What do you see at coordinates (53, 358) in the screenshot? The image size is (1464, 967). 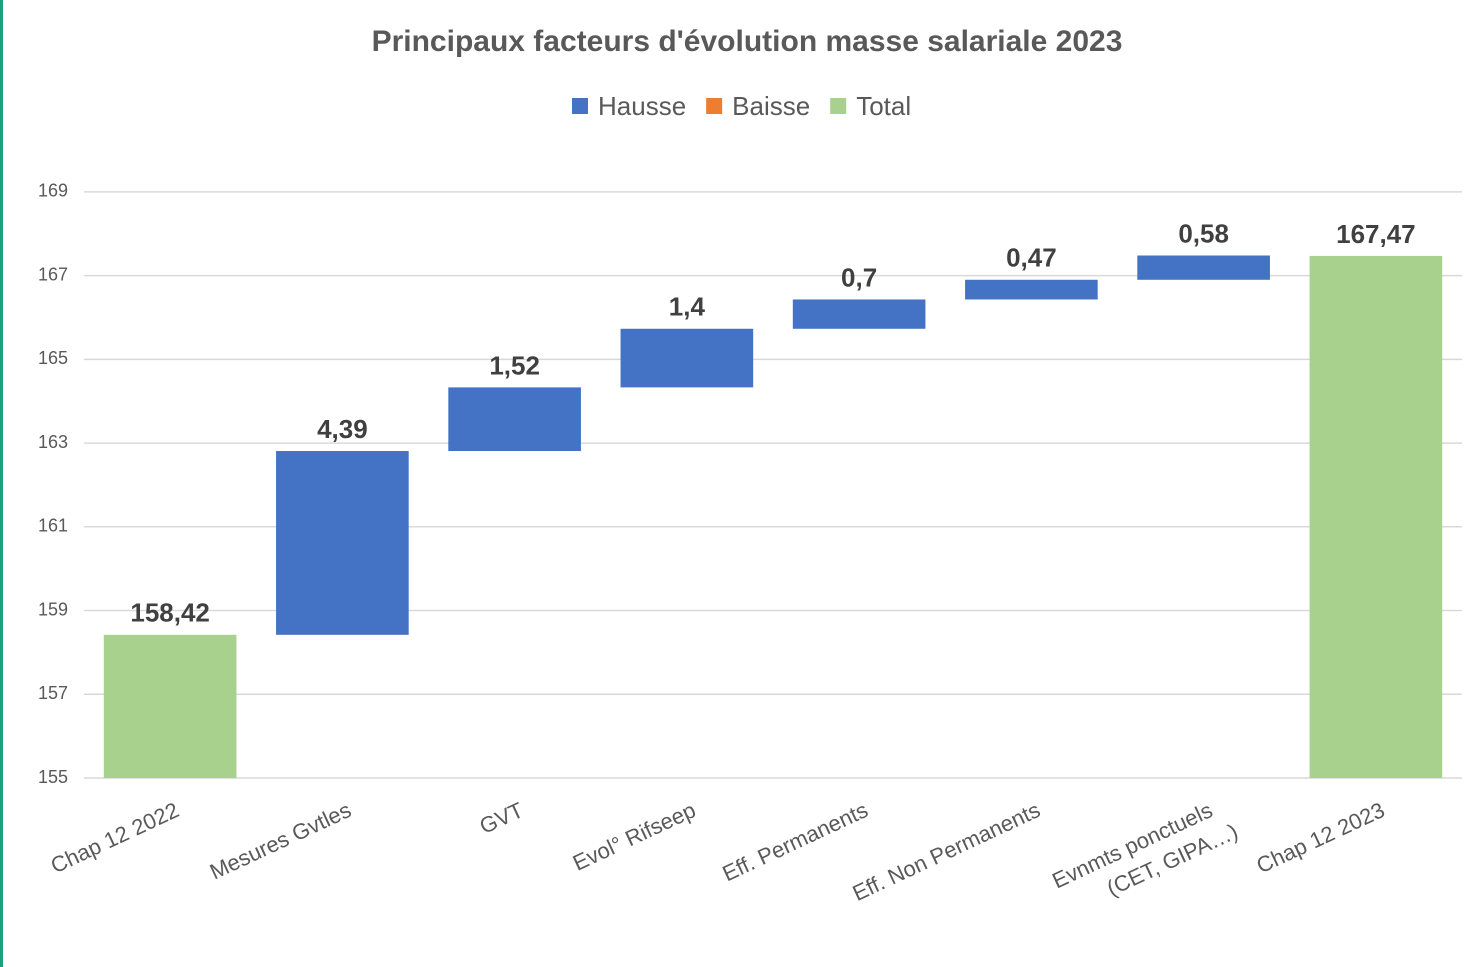 I see `y-tick-label: 165` at bounding box center [53, 358].